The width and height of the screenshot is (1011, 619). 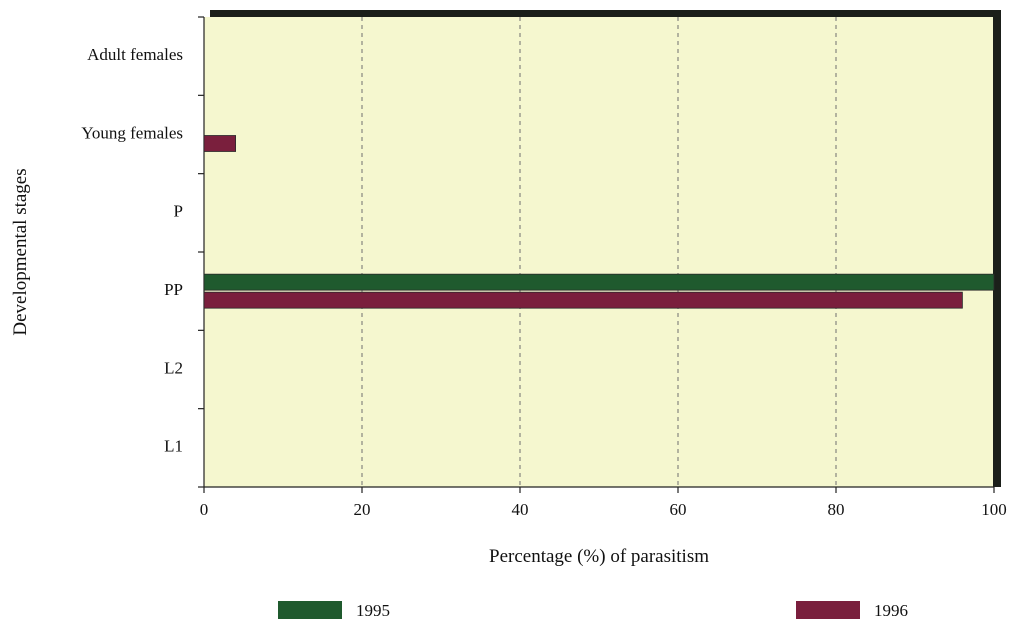 What do you see at coordinates (593, 610) in the screenshot?
I see `legend: 1995 1996` at bounding box center [593, 610].